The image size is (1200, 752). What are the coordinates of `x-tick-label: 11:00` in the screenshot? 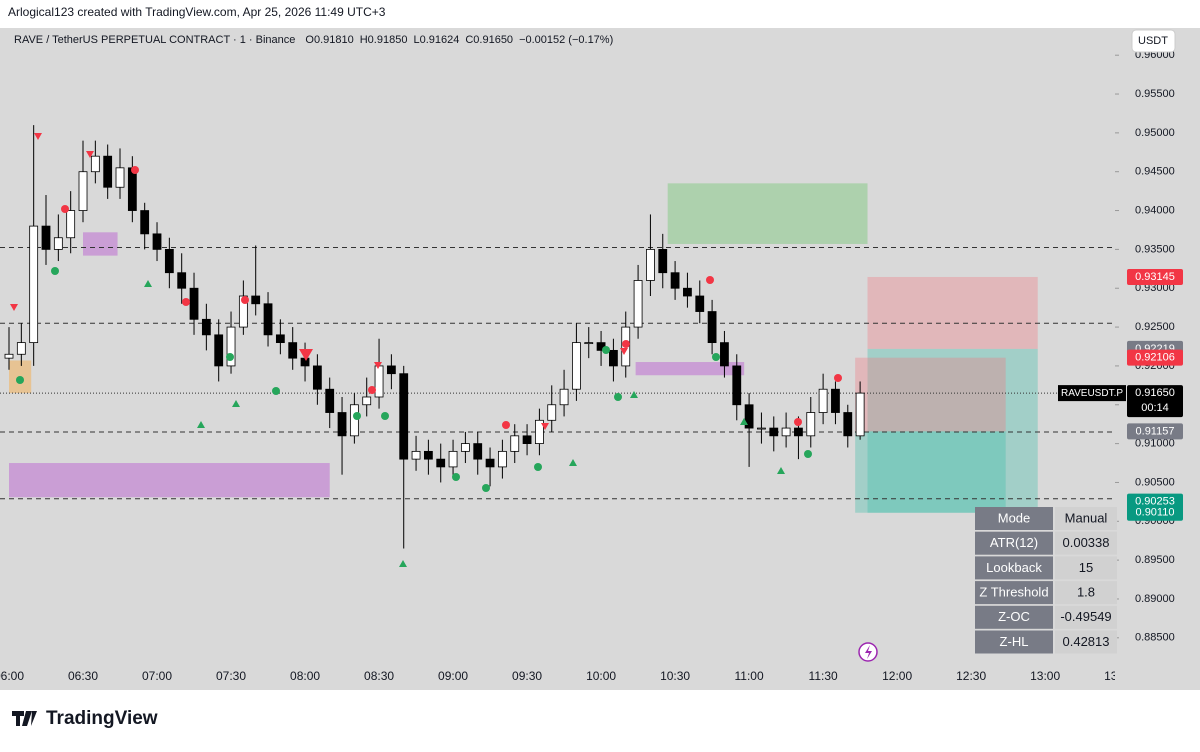 It's located at (749, 676).